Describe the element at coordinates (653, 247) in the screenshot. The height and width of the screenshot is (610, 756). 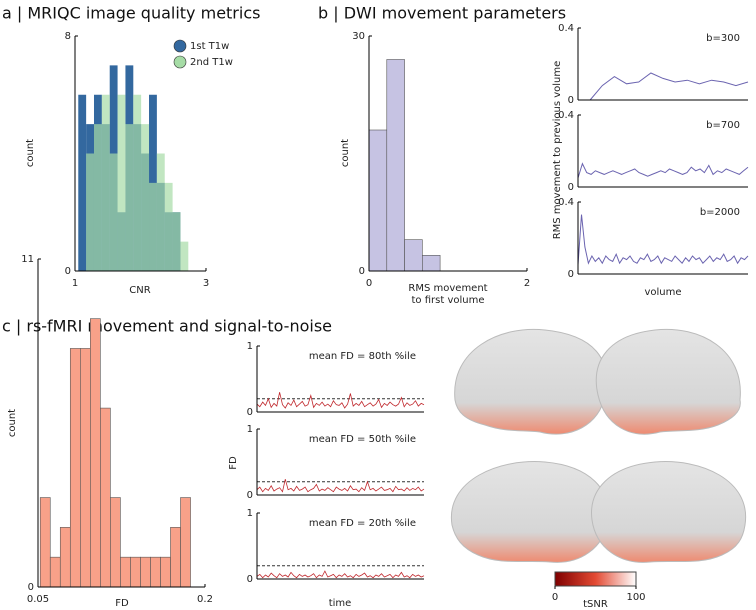
I see `panel: 0 0.4 b=2000 volume` at that location.